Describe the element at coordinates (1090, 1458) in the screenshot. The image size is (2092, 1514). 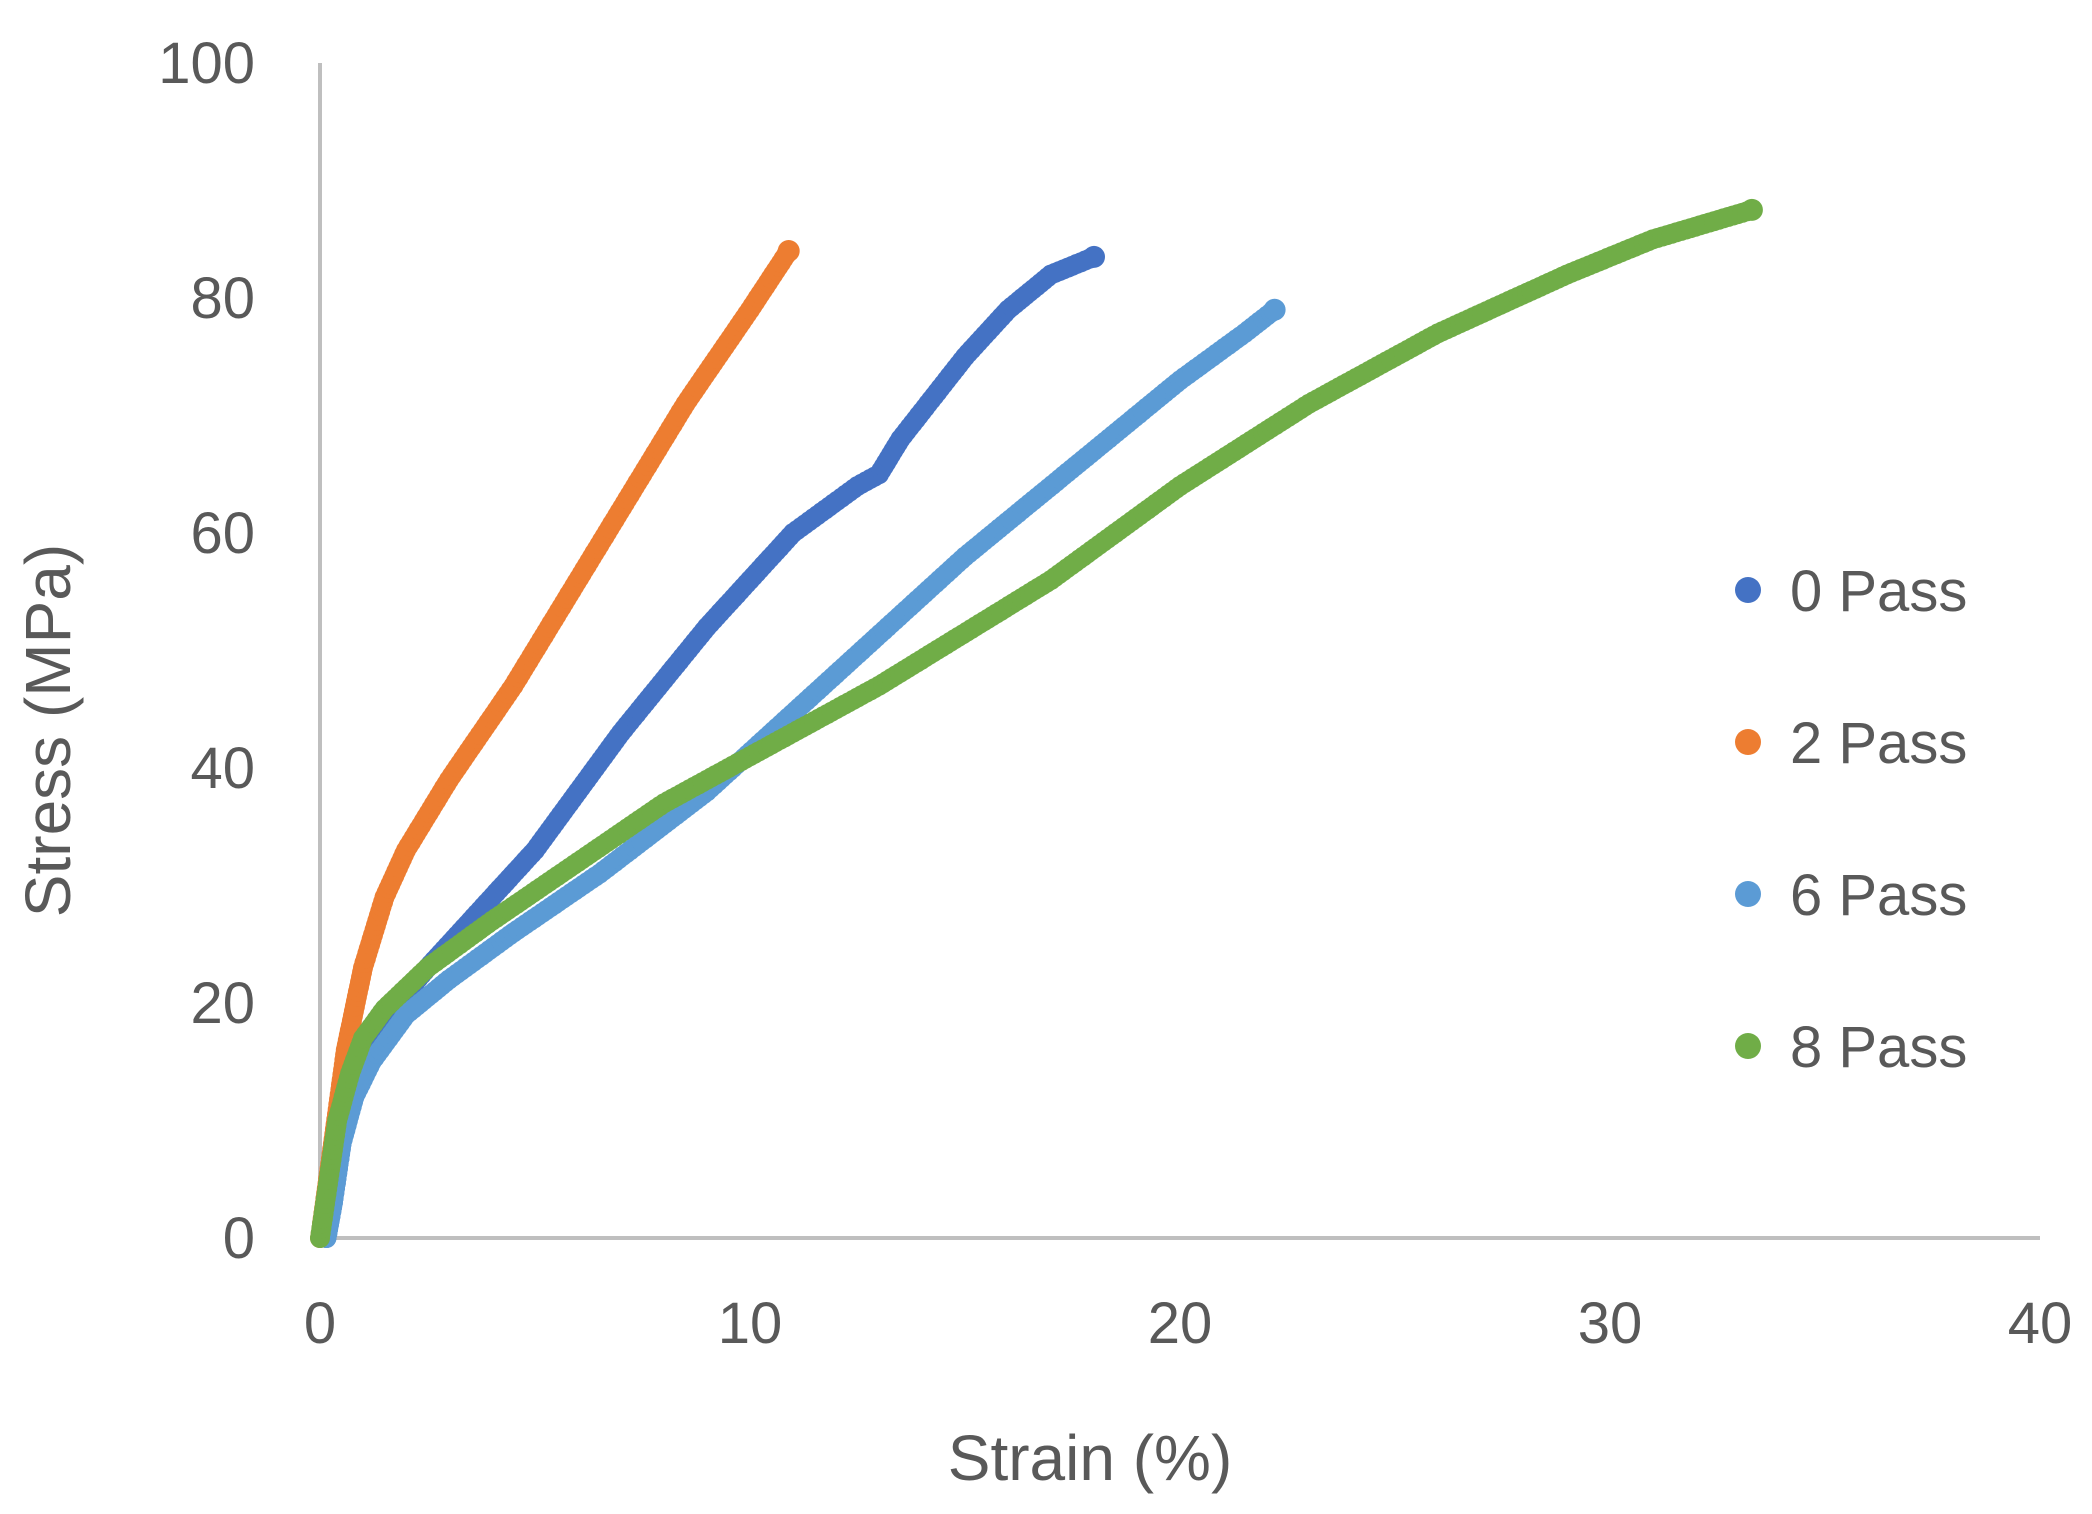
I see `x-axis-title: Strain (%)` at that location.